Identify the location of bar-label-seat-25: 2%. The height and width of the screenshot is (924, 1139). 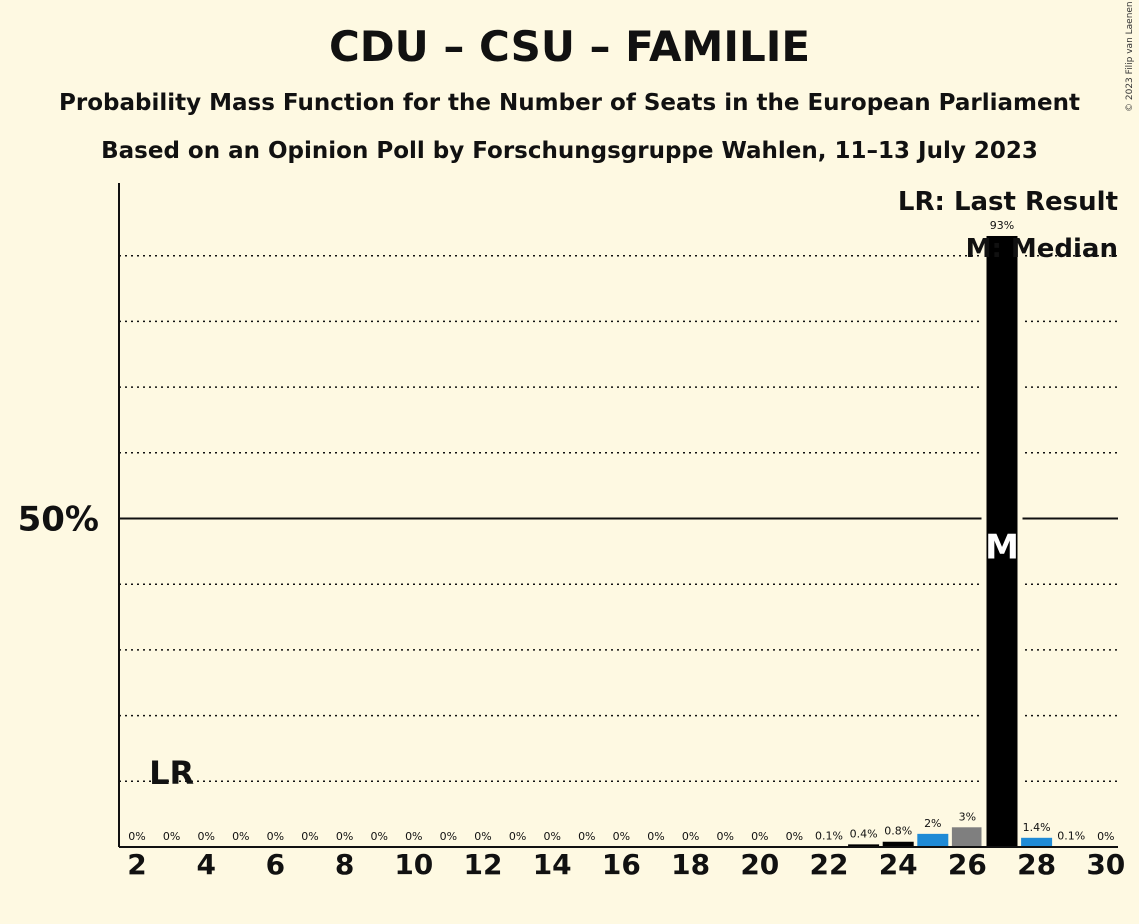
(932, 823).